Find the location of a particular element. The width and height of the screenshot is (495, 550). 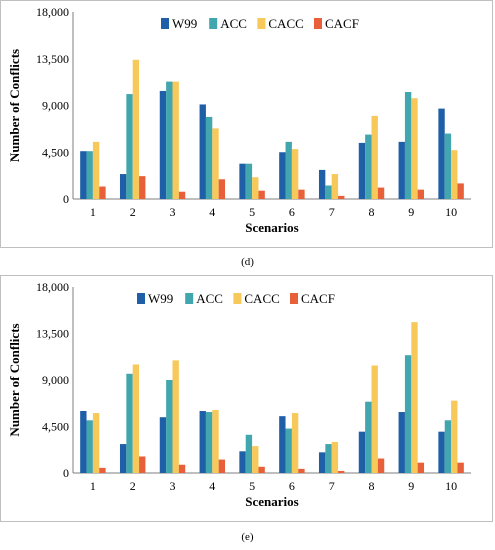

chart-caption-d: (d) is located at coordinates (247, 262).